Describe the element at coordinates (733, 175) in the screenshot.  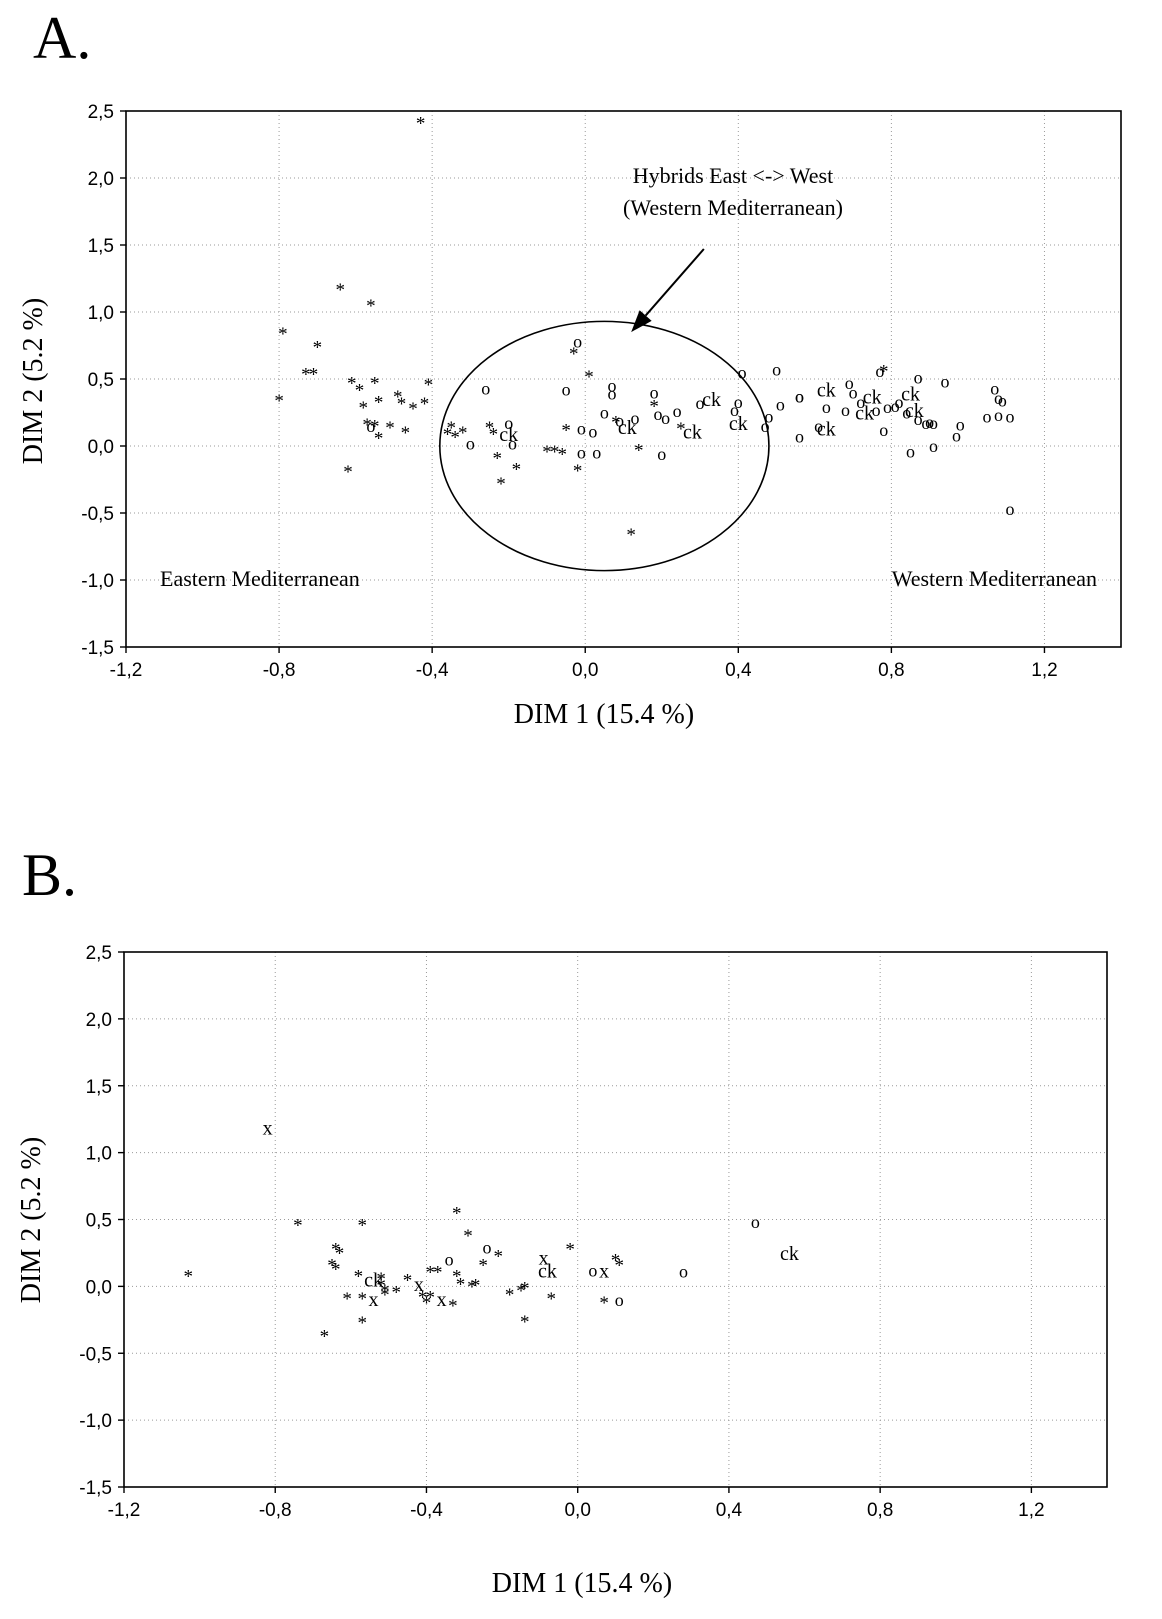
I see `hybrids-label-line1: Hybrids East <-> West` at that location.